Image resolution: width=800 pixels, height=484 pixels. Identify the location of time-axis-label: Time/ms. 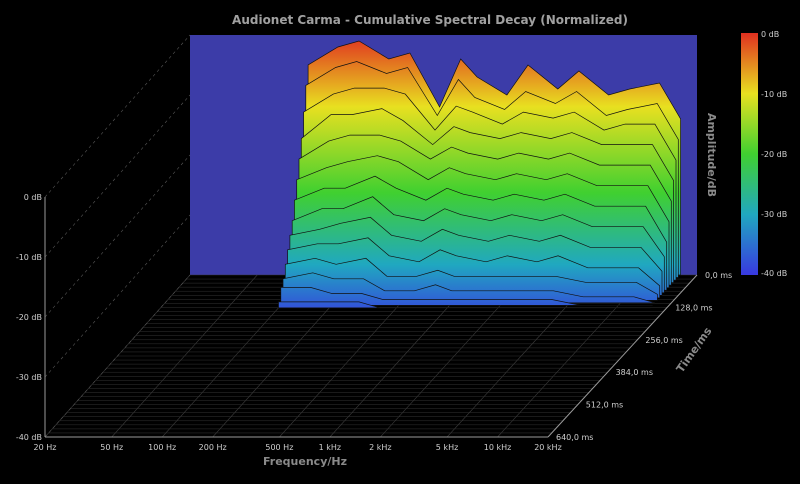
(694, 350).